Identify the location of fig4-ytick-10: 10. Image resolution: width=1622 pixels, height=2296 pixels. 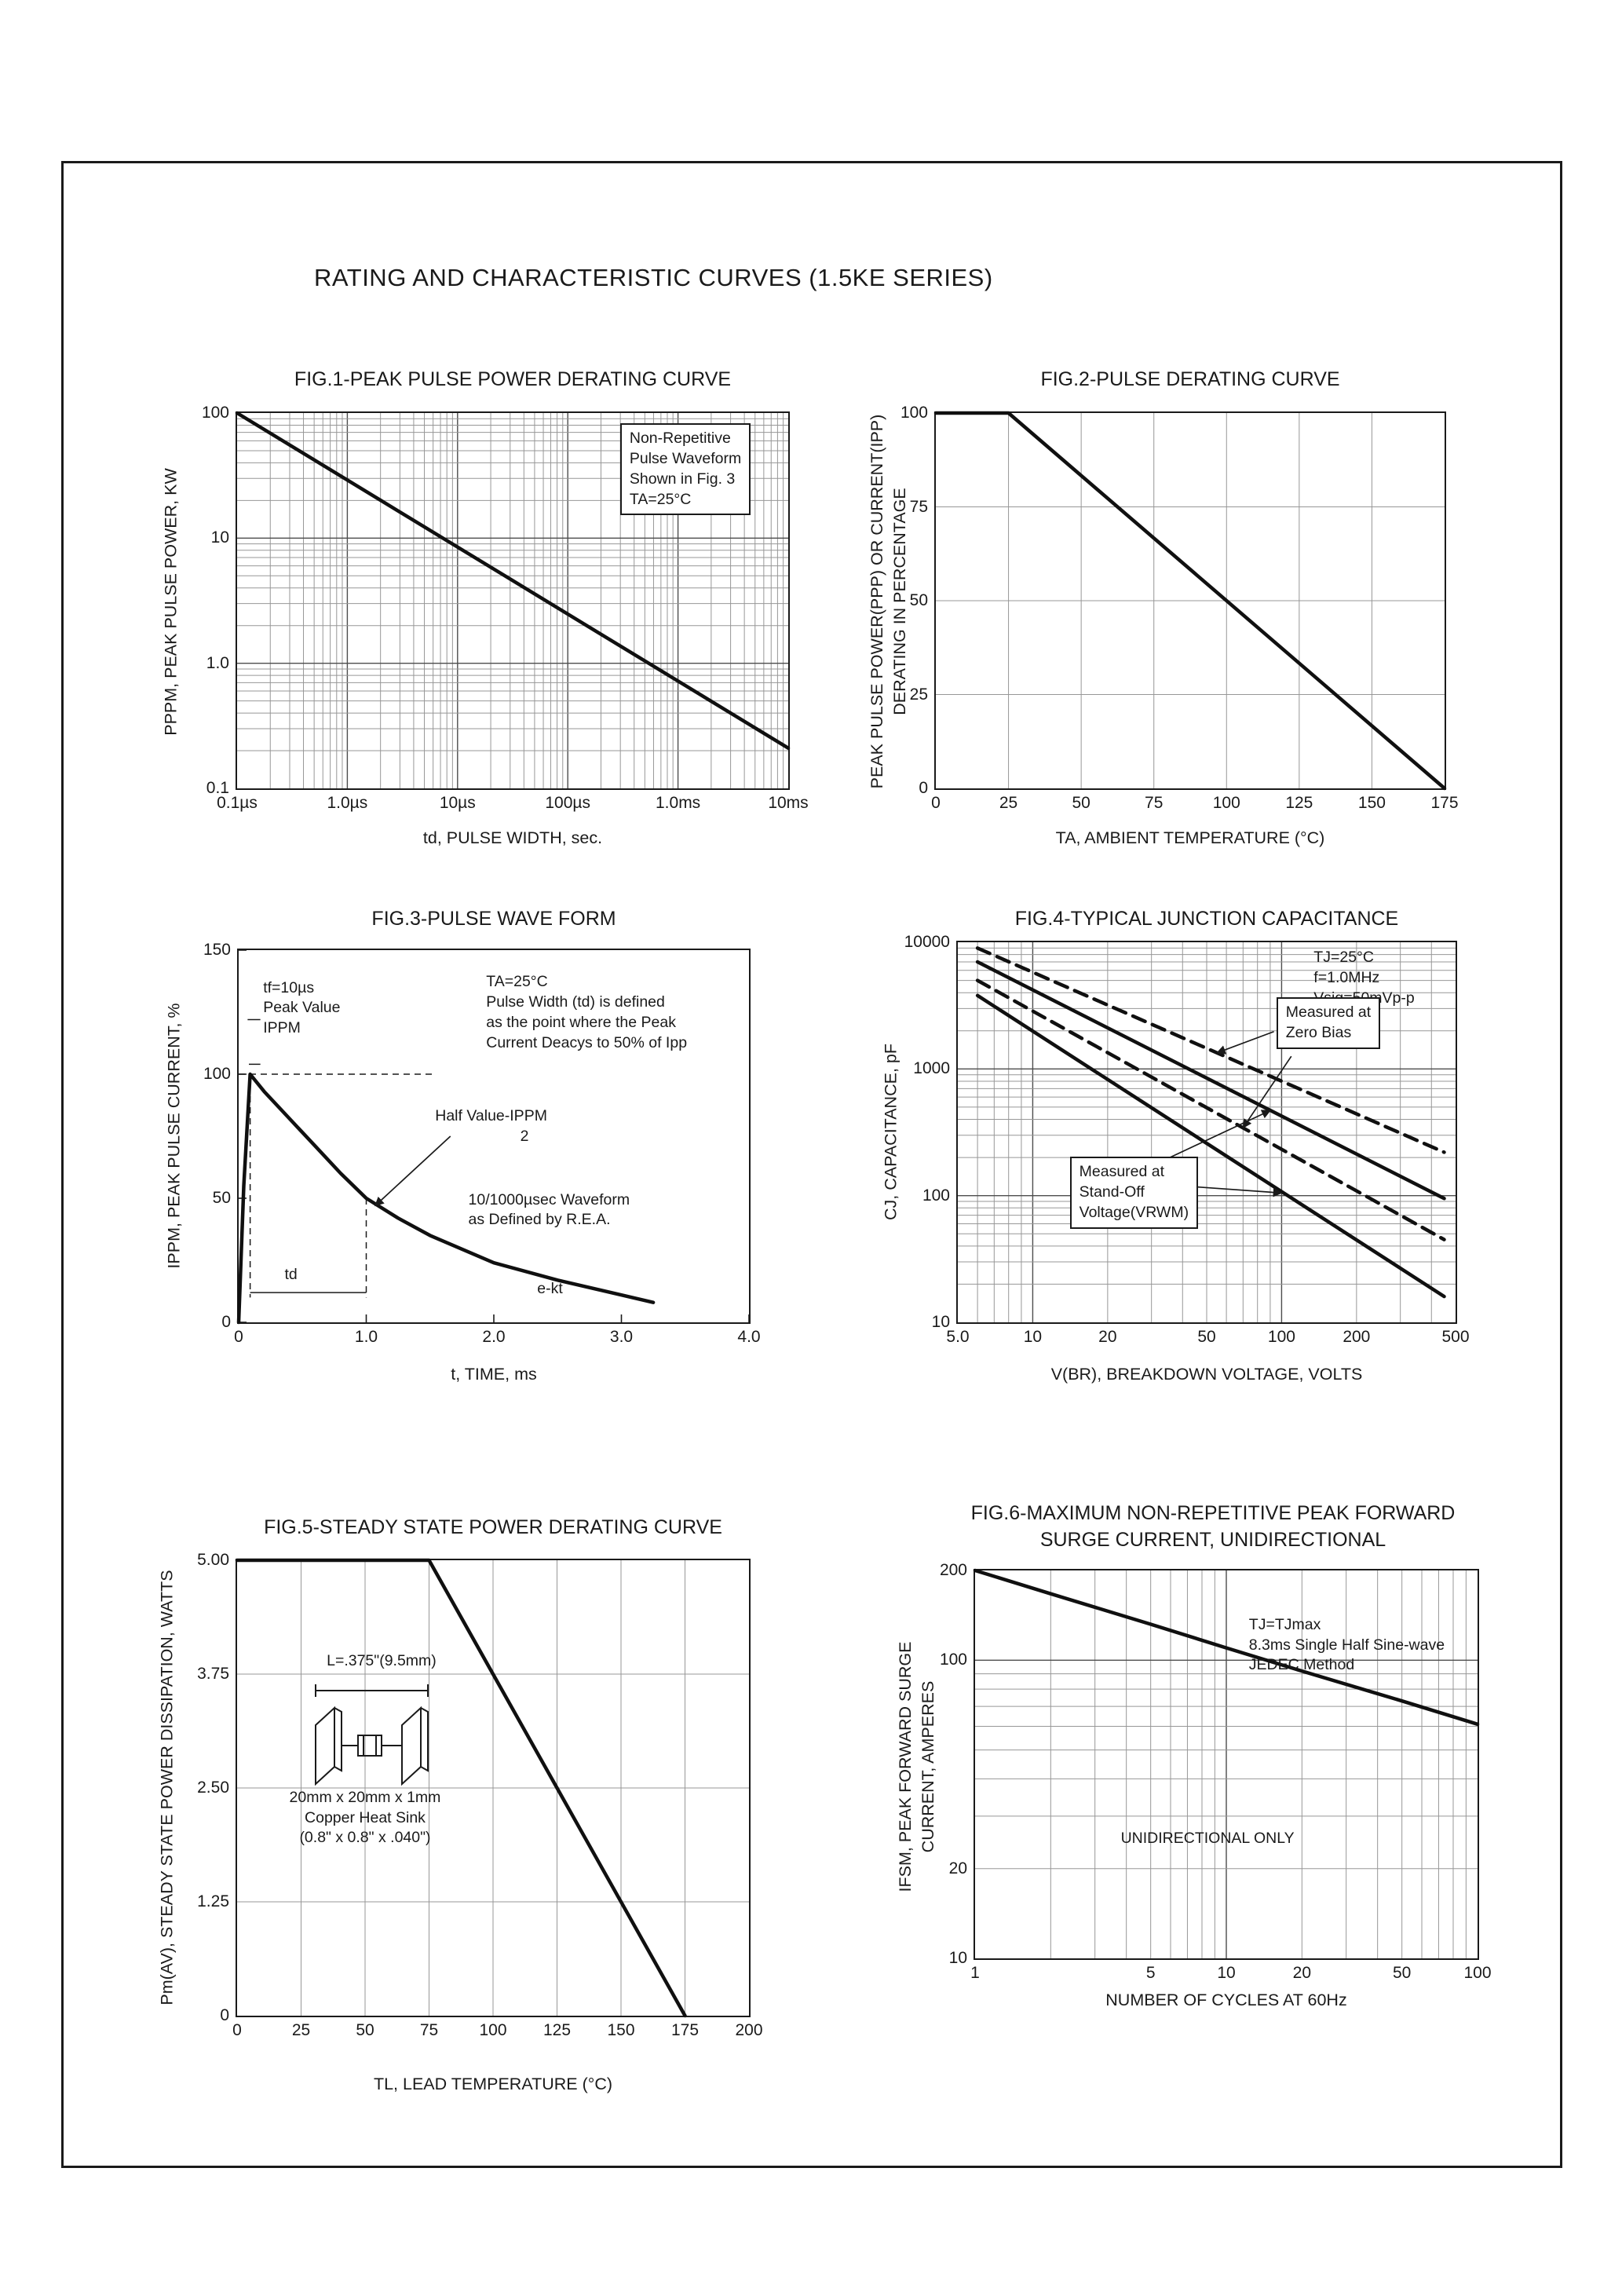
(940, 1322).